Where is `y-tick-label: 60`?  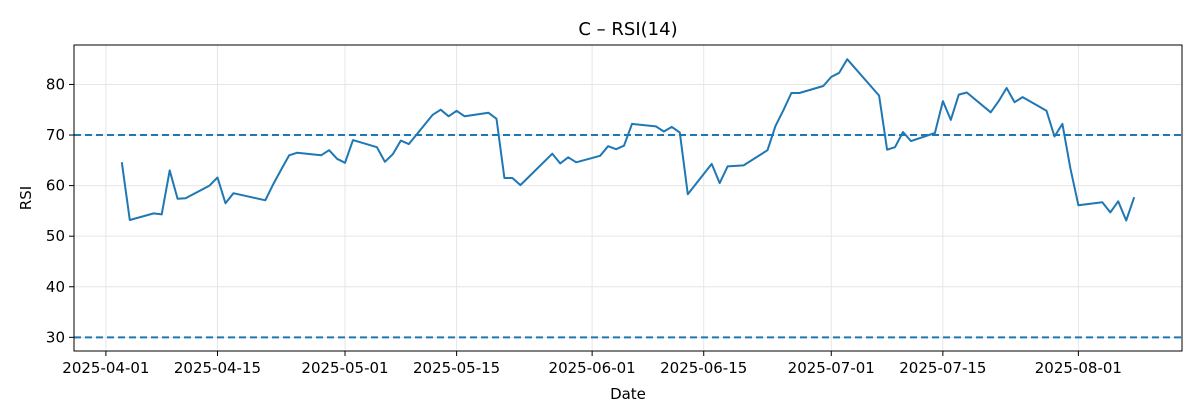 y-tick-label: 60 is located at coordinates (55, 186).